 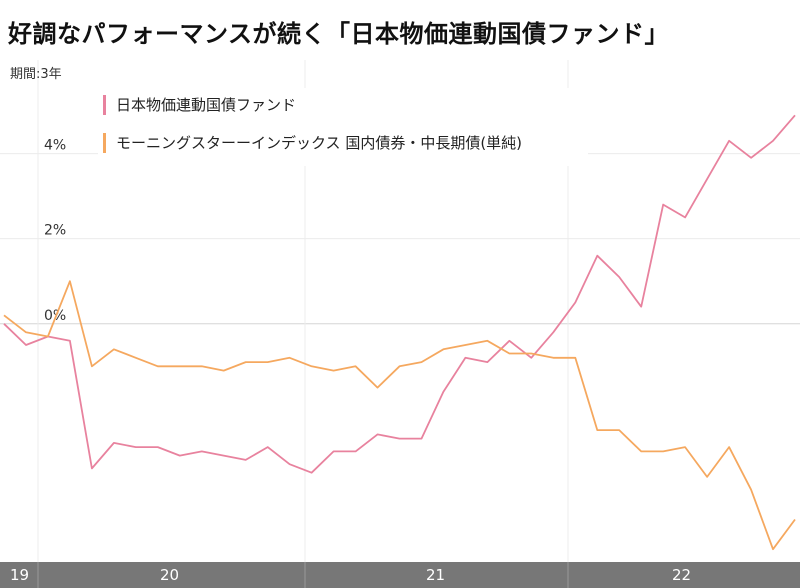 What do you see at coordinates (169, 575) in the screenshot?
I see `x-tick-label: 20` at bounding box center [169, 575].